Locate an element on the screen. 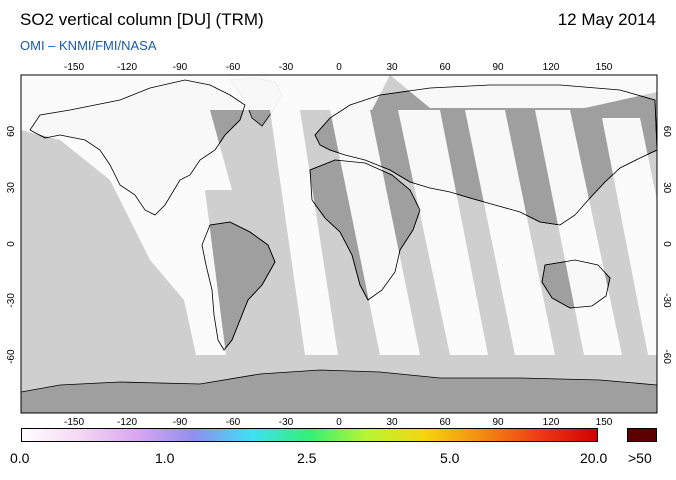 This screenshot has width=676, height=480. lat-ticks-left: 60 30 0 -30 -60 is located at coordinates (11, 244).